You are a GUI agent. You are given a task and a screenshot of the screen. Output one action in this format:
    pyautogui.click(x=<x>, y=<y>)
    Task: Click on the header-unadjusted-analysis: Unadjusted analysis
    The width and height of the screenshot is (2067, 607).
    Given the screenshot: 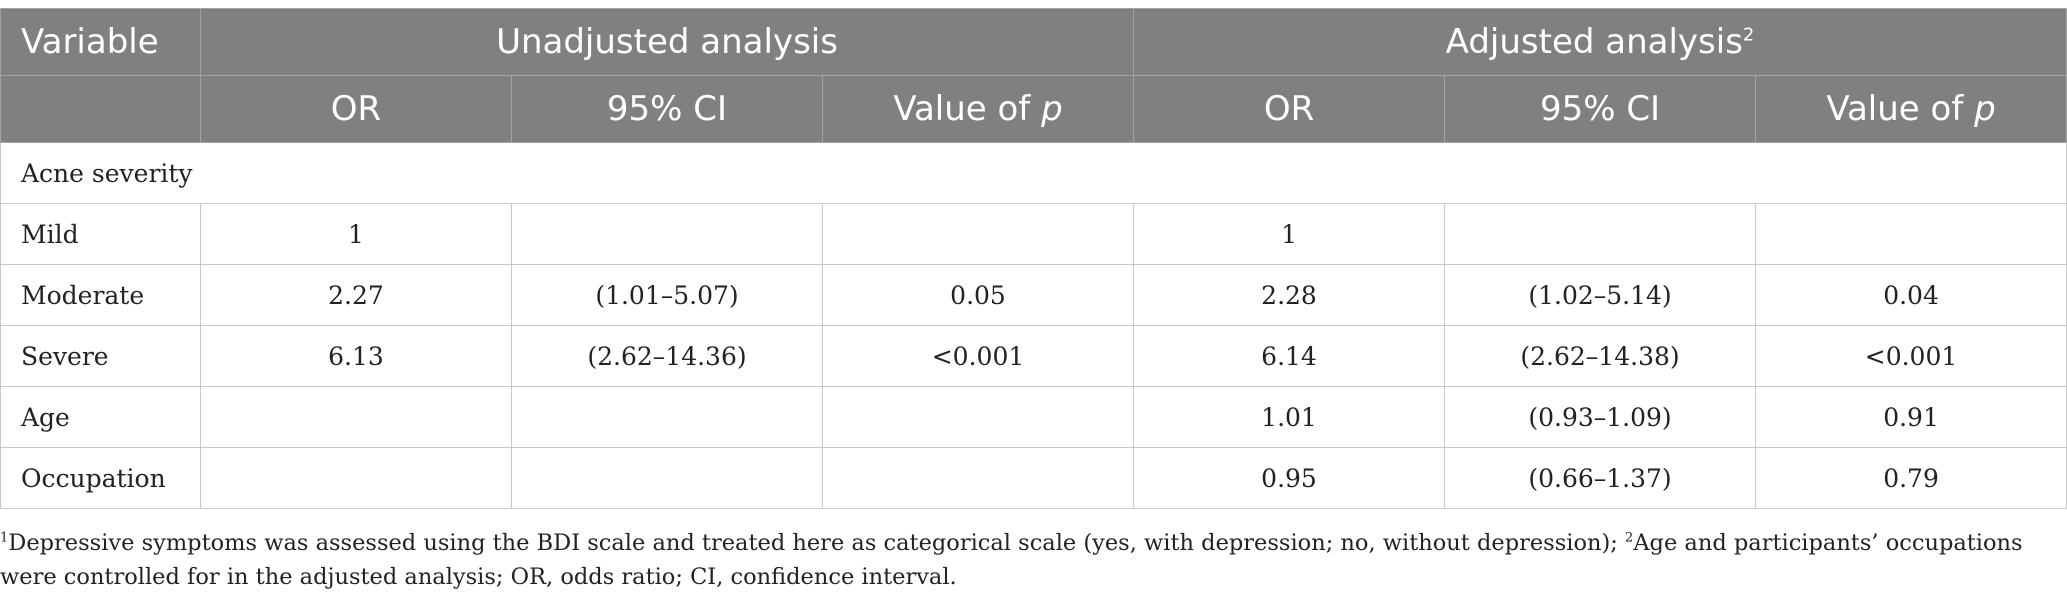 What is the action you would take?
    pyautogui.click(x=667, y=42)
    